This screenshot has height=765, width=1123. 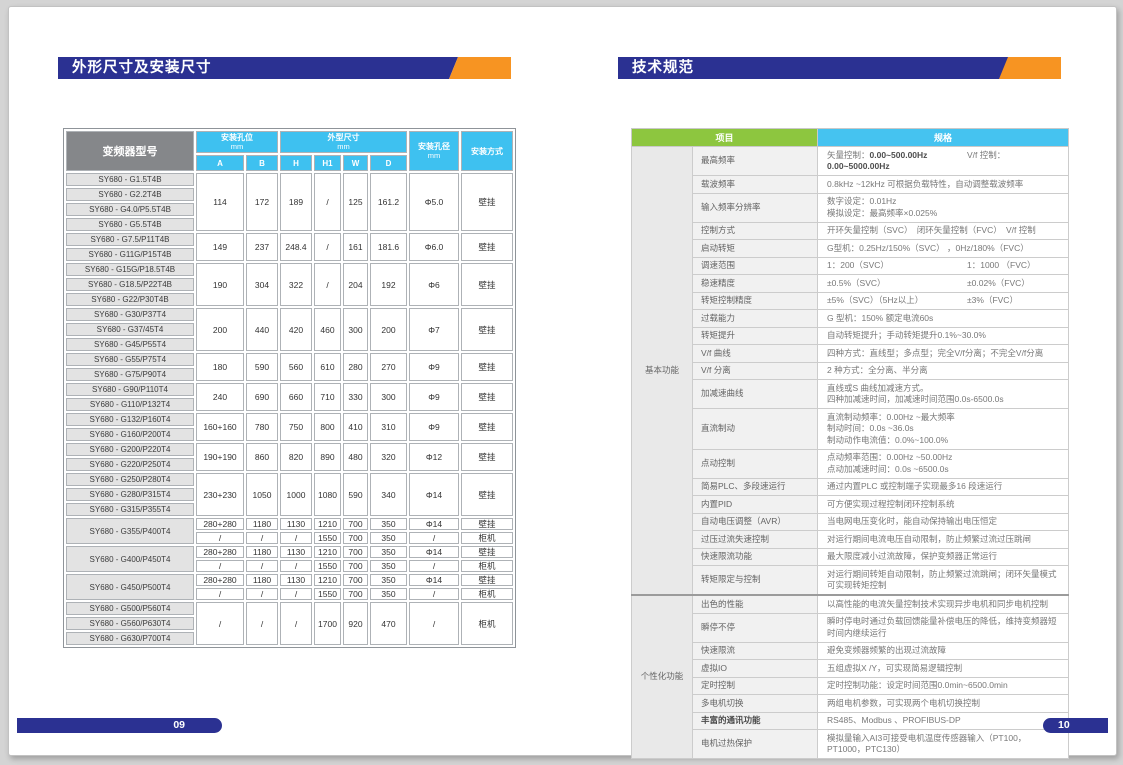 I want to click on spec-row: V/f 分离 2 种方式：全分离、半分离, so click(x=850, y=370).